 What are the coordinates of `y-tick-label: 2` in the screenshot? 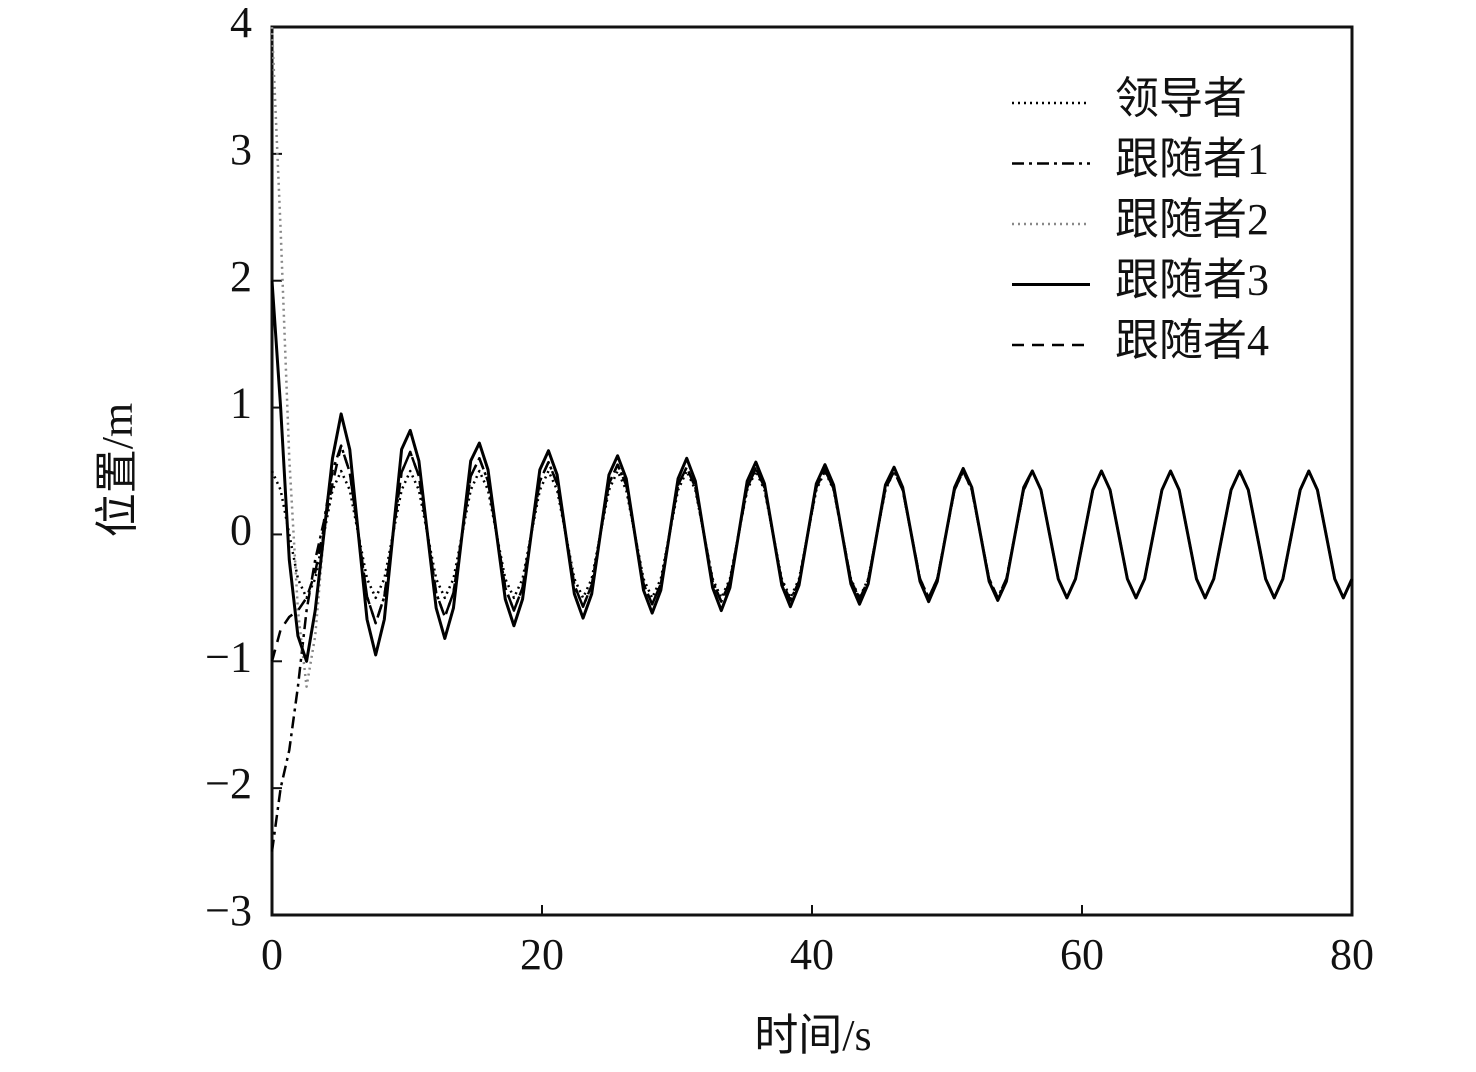 It's located at (241, 276).